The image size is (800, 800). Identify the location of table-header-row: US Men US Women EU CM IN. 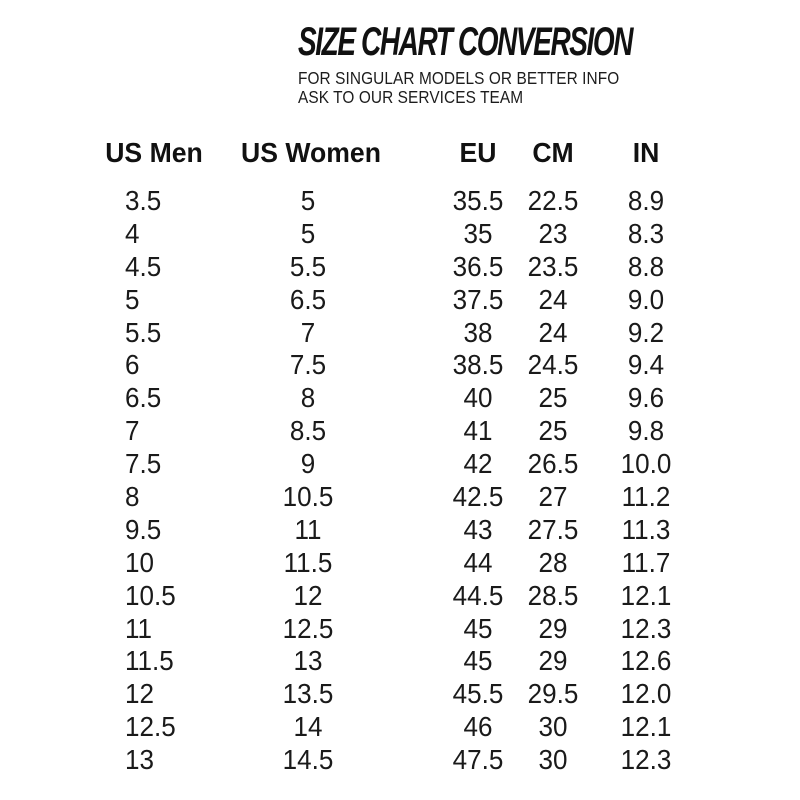
(400, 153).